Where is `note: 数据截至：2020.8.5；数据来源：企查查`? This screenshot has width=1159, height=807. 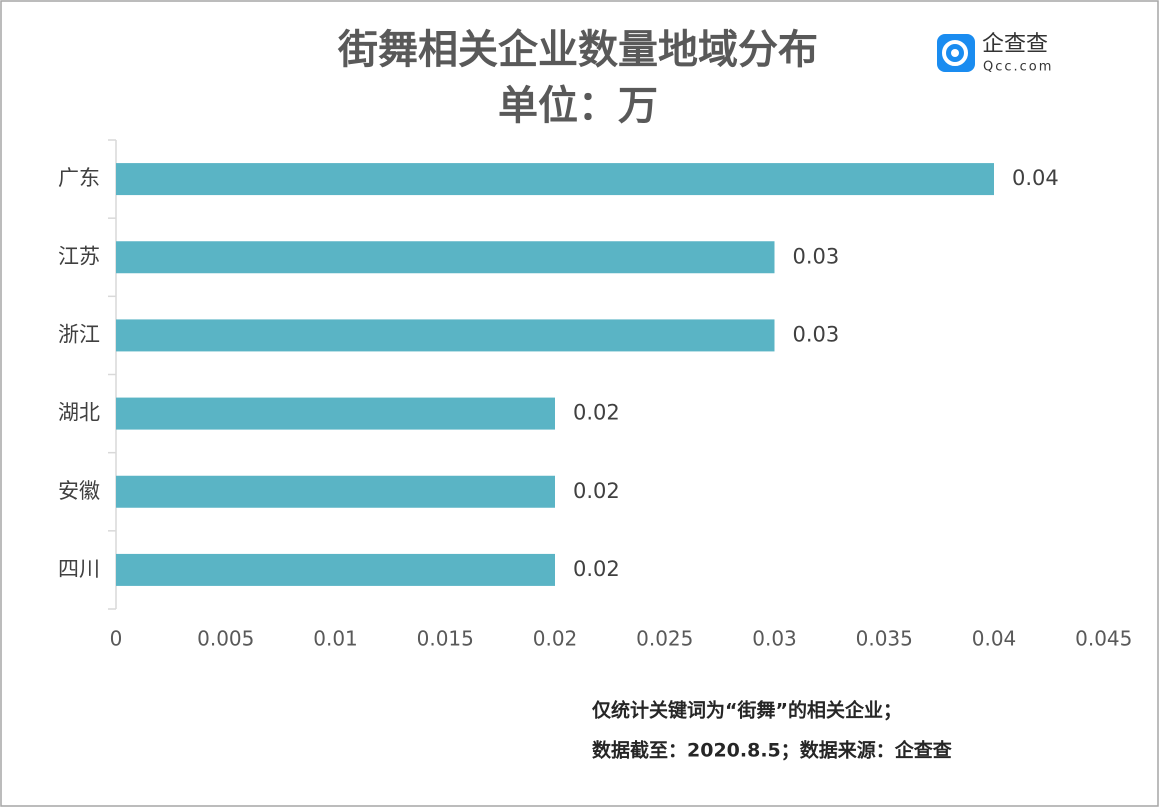
note: 数据截至：2020.8.5；数据来源：企查查 is located at coordinates (772, 750).